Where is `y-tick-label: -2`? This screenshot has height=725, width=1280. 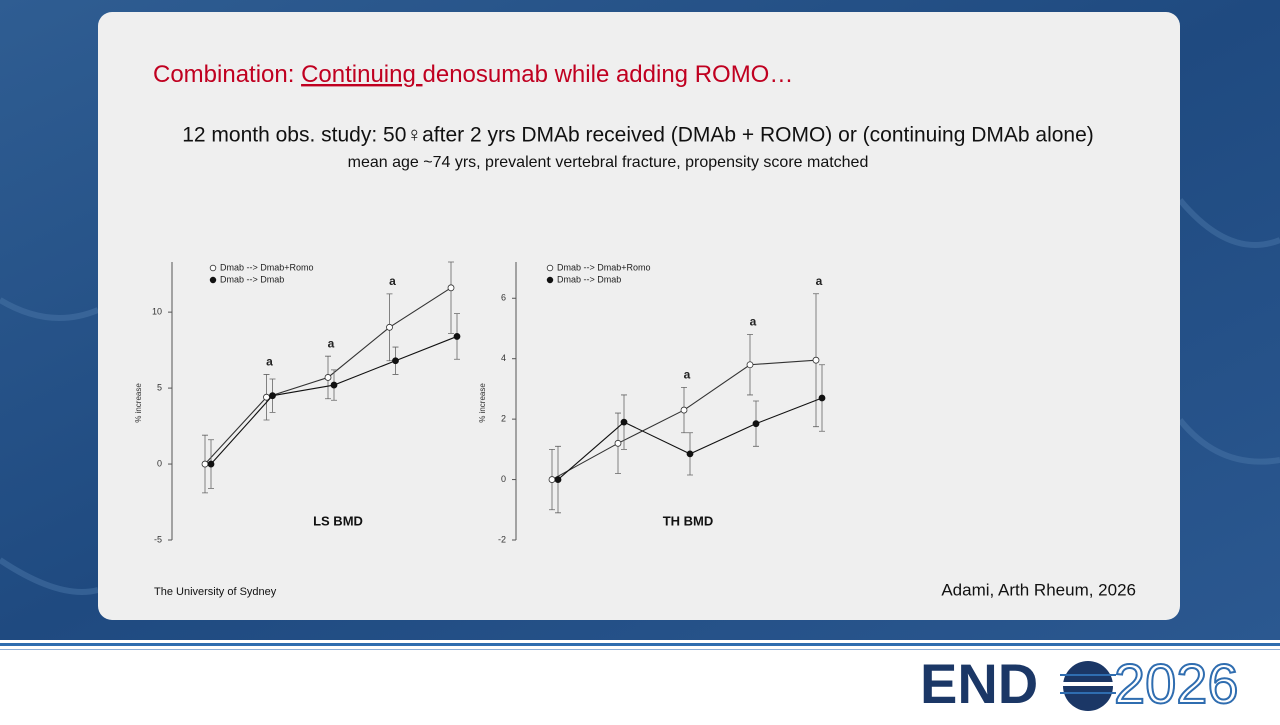
y-tick-label: -2 is located at coordinates (502, 539).